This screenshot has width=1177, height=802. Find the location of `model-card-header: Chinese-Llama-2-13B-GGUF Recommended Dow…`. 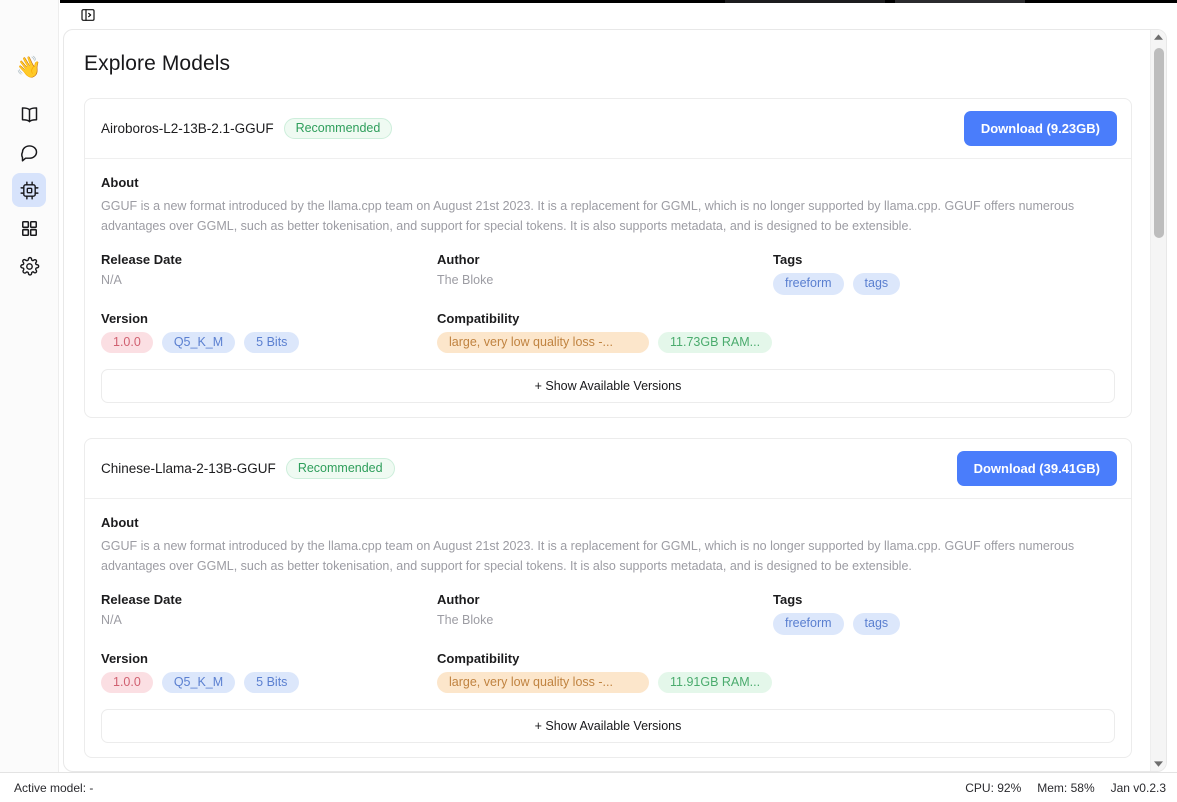

model-card-header: Chinese-Llama-2-13B-GGUF Recommended Dow… is located at coordinates (608, 469).